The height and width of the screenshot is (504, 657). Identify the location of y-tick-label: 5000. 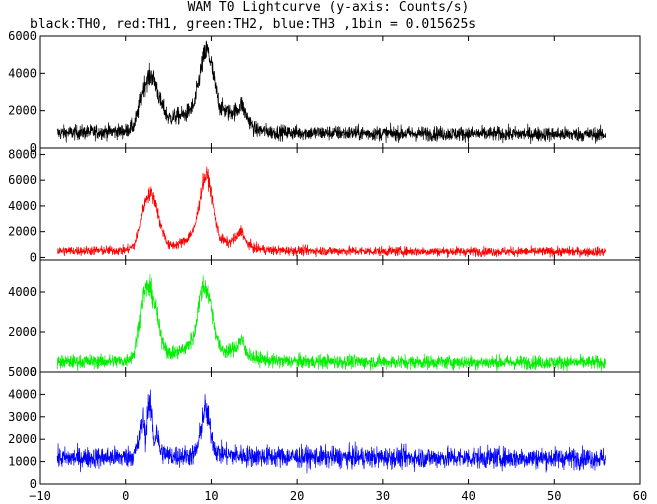
(22, 372).